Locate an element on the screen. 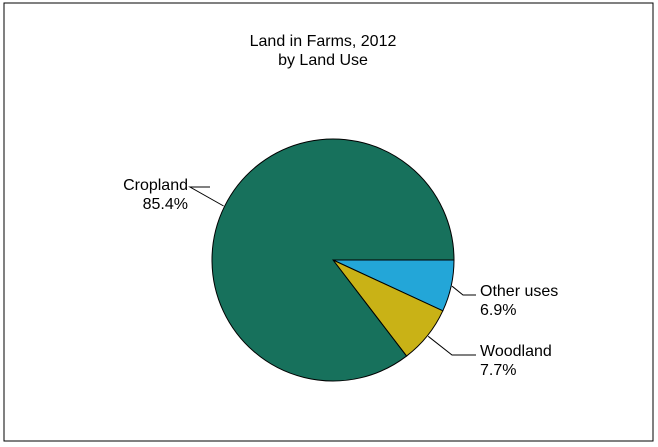 The width and height of the screenshot is (658, 447). chart-subtitle: by Land Use is located at coordinates (323, 60).